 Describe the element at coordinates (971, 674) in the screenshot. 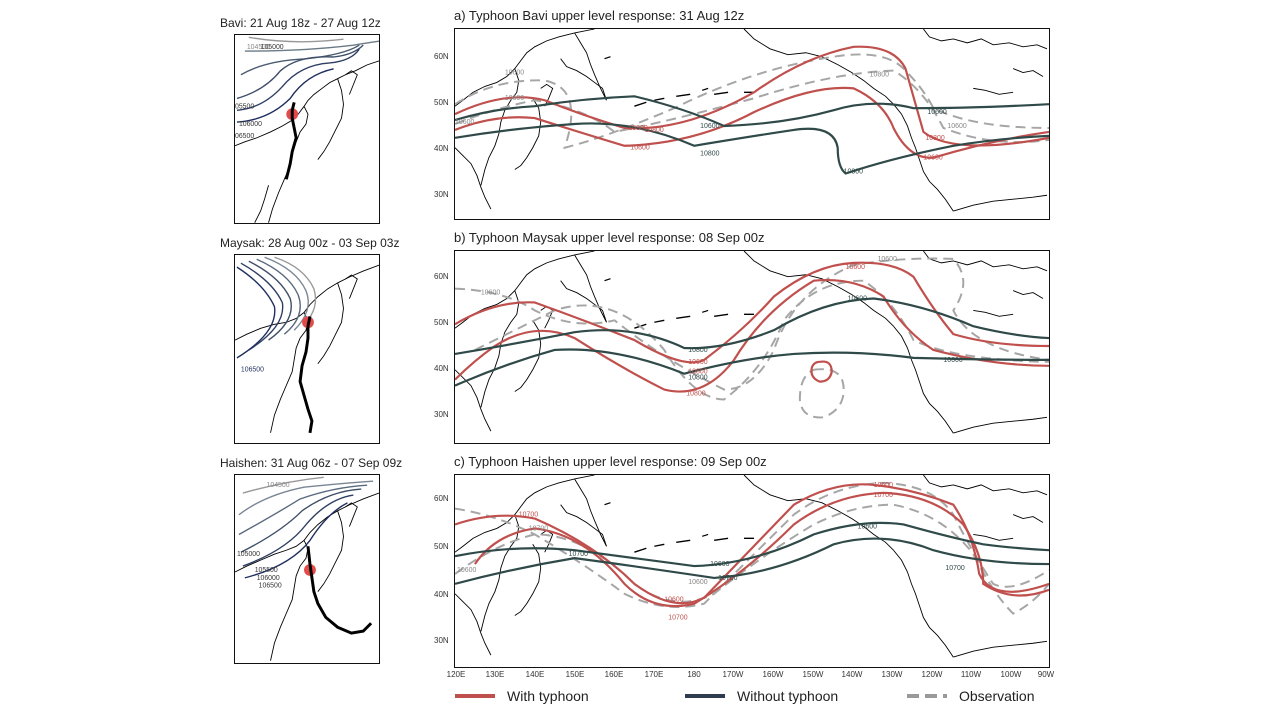

I see `lon-label: 110W` at that location.